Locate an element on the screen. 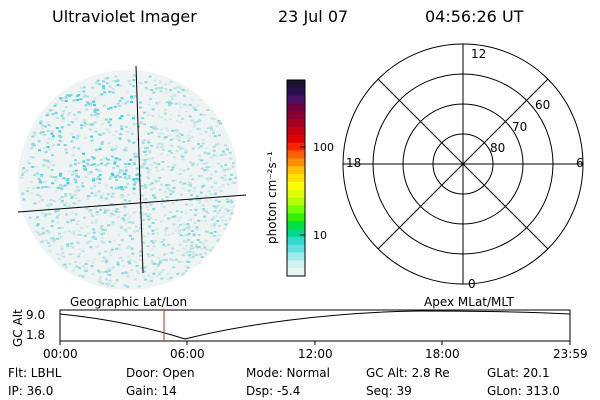  parallel-line is located at coordinates (132, 203).